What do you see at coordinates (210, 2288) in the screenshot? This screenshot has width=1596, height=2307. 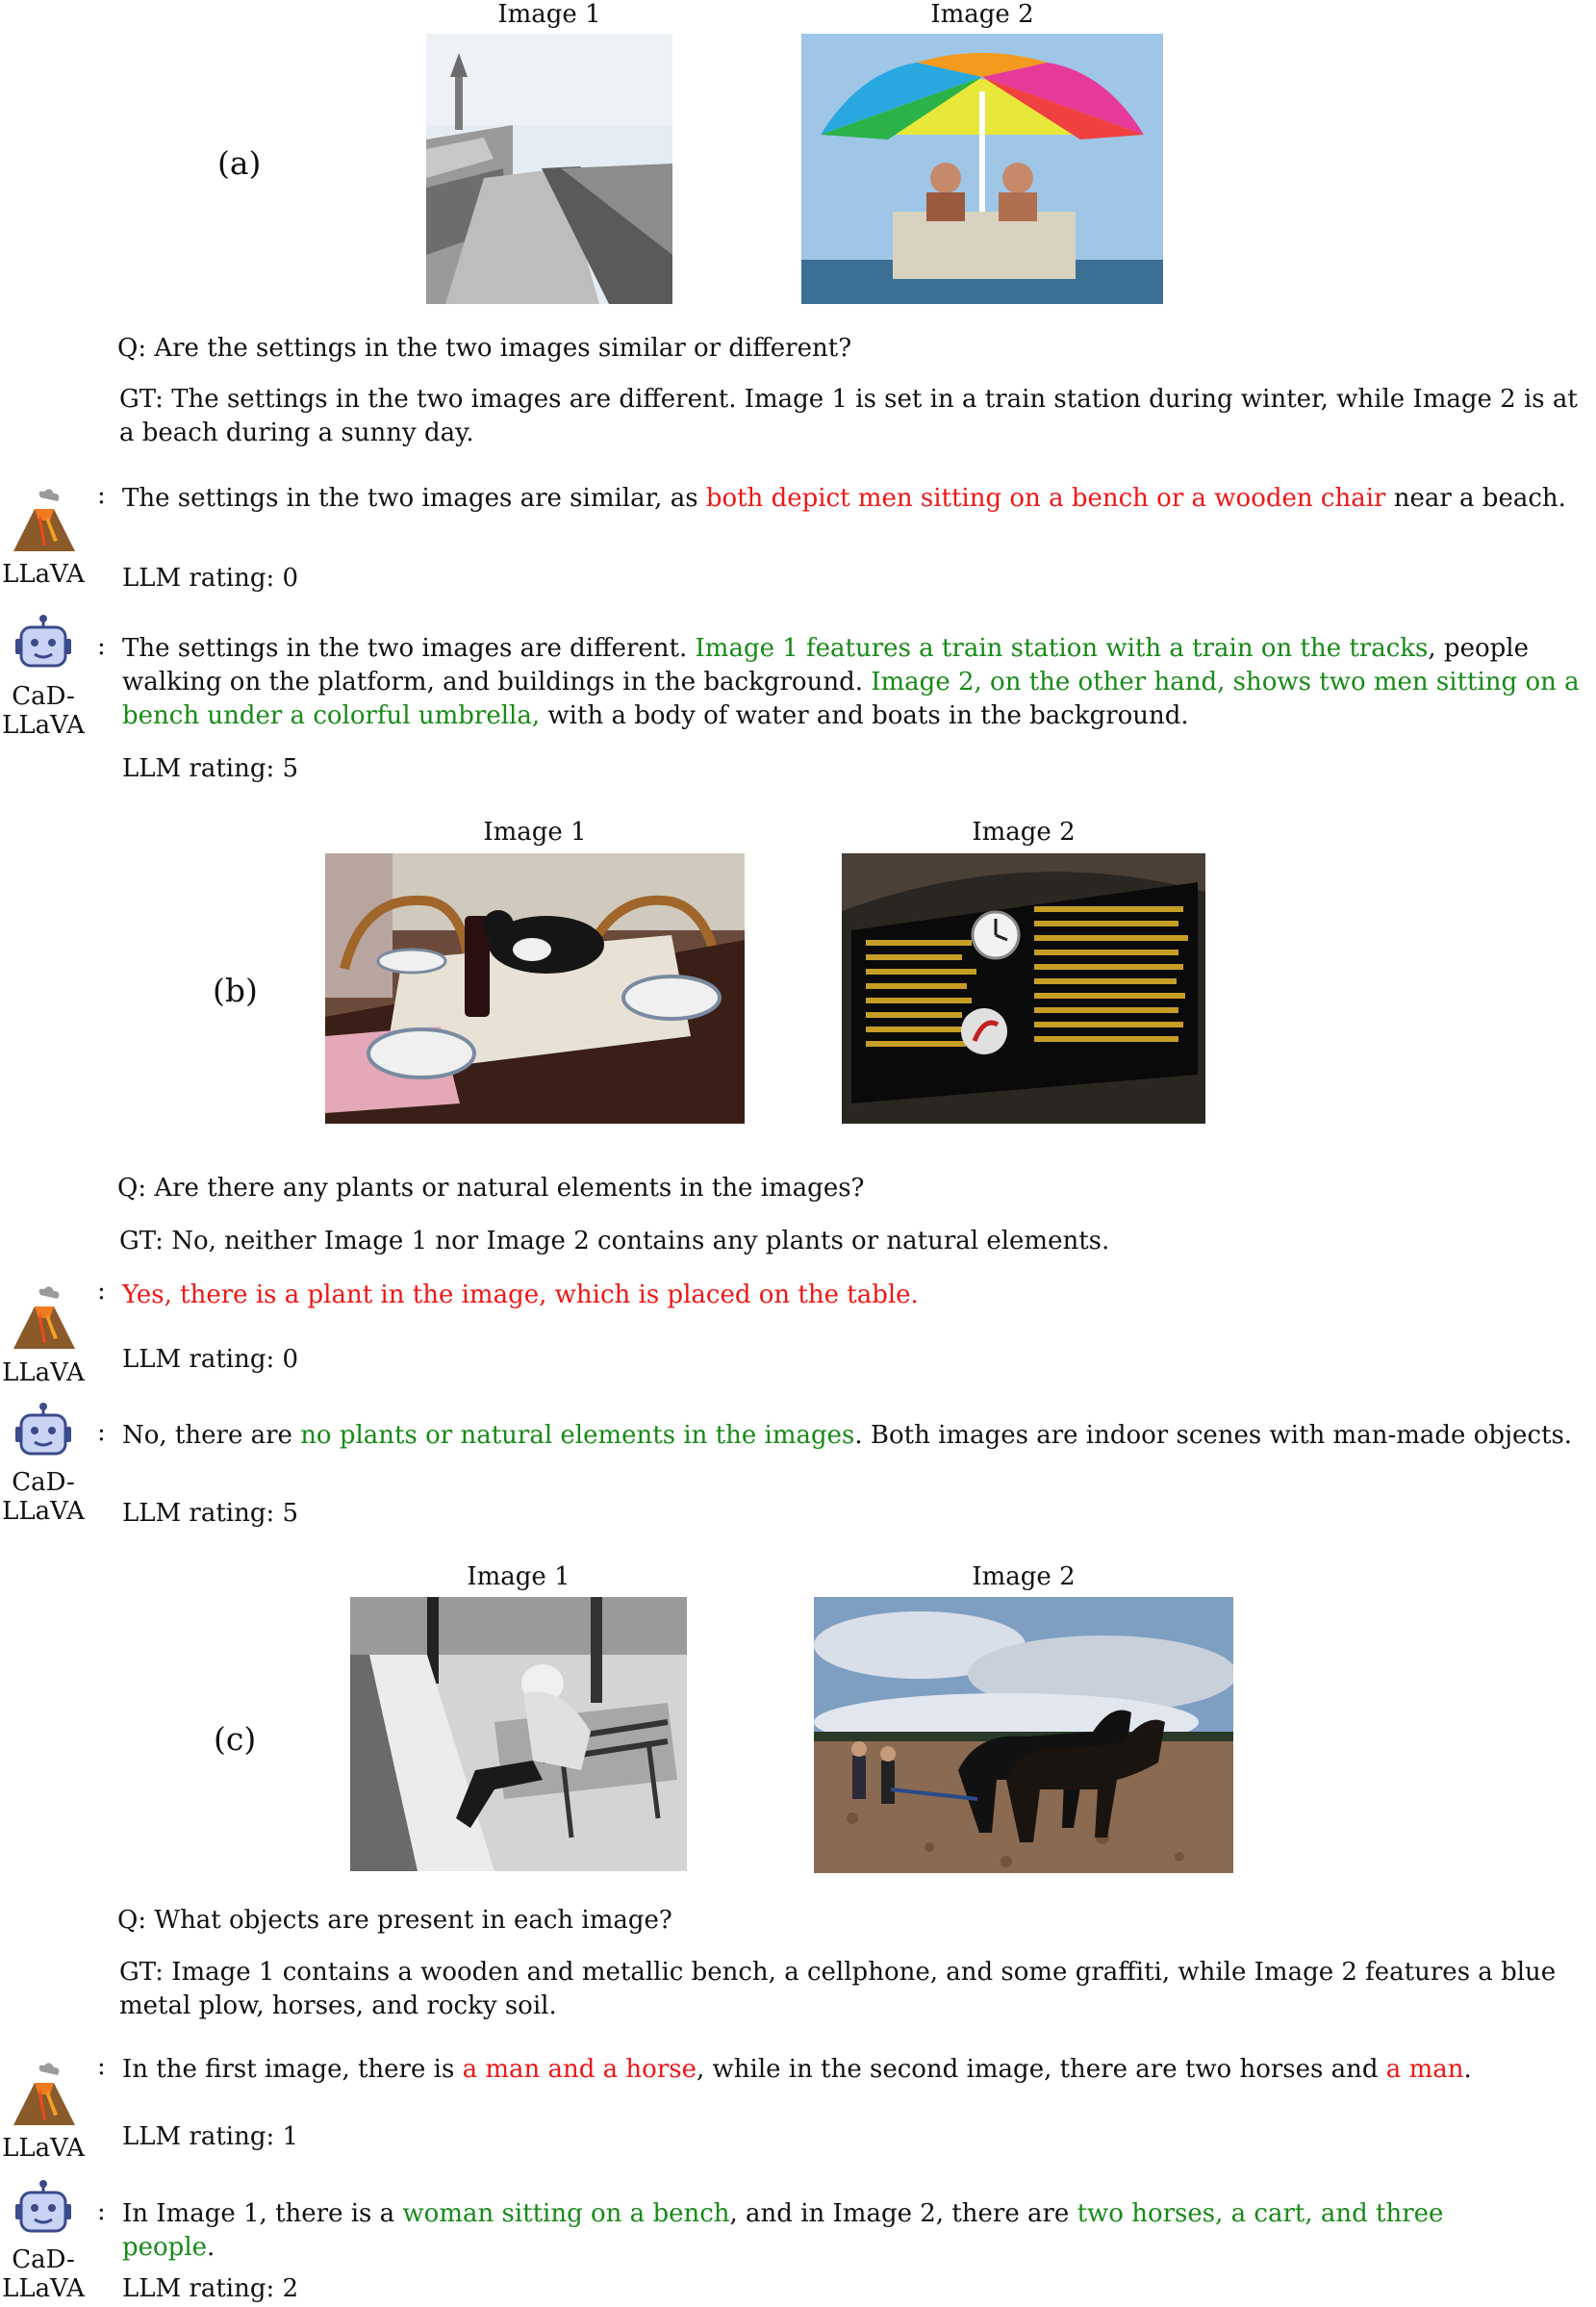 I see `cad-llava-rating-c: LLM rating: 2` at bounding box center [210, 2288].